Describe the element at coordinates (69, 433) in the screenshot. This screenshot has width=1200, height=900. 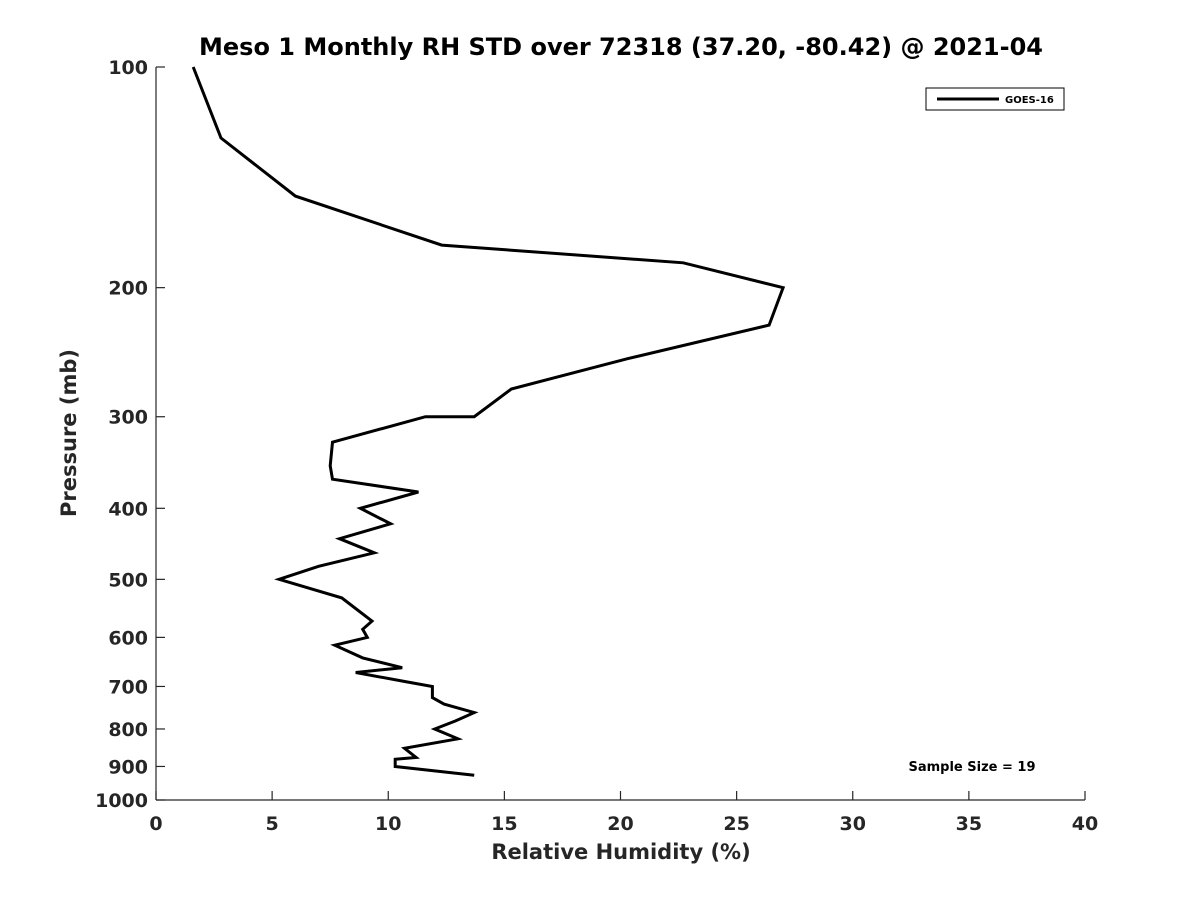
I see `y-axis-label: Pressure (mb)` at that location.